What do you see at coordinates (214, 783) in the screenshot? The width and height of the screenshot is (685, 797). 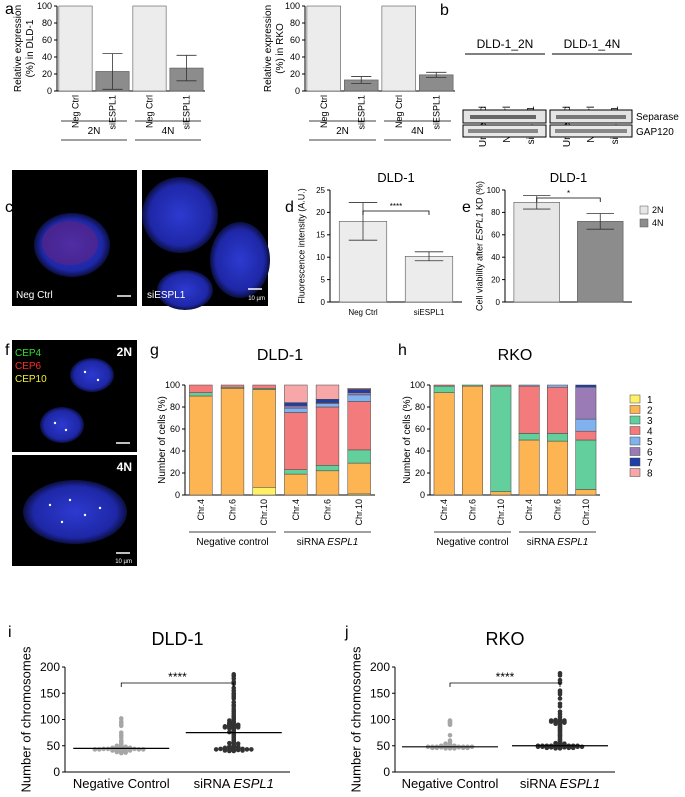 I see `x-tick-label-part: siRNA` at bounding box center [214, 783].